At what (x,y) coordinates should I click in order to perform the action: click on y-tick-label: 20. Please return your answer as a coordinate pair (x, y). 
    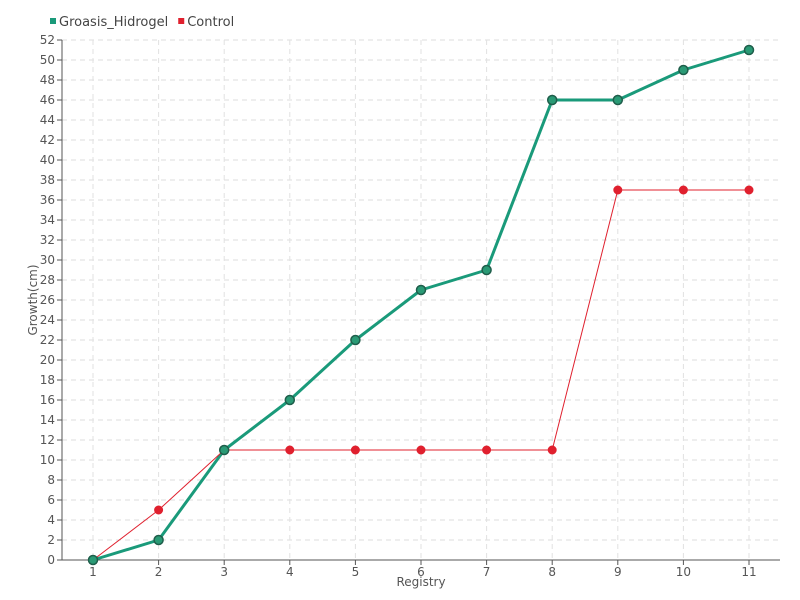
    Looking at the image, I should click on (47, 360).